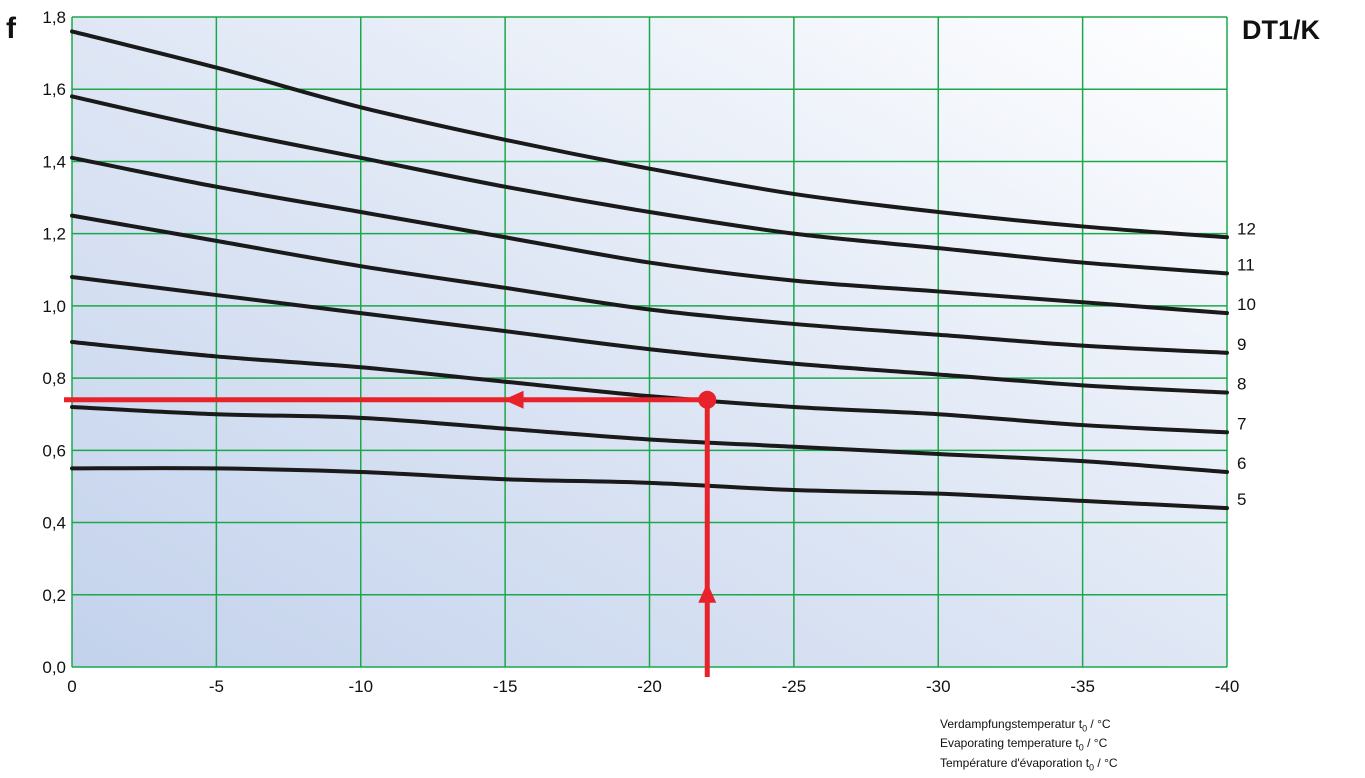 The image size is (1365, 778). I want to click on reading-arrow-up, so click(707, 592).